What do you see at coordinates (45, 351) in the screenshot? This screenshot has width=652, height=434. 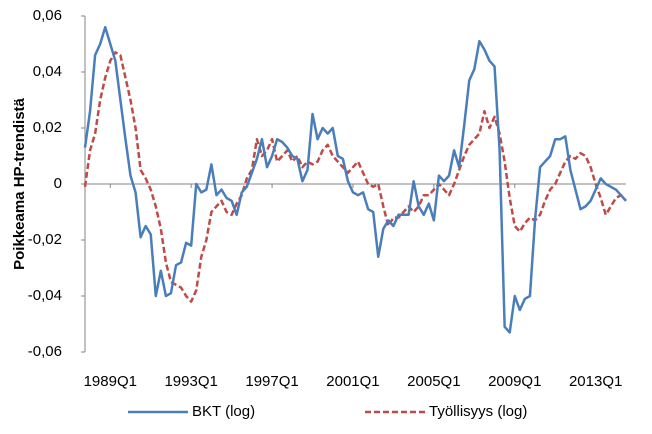 I see `y-tick-label: -0,06` at bounding box center [45, 351].